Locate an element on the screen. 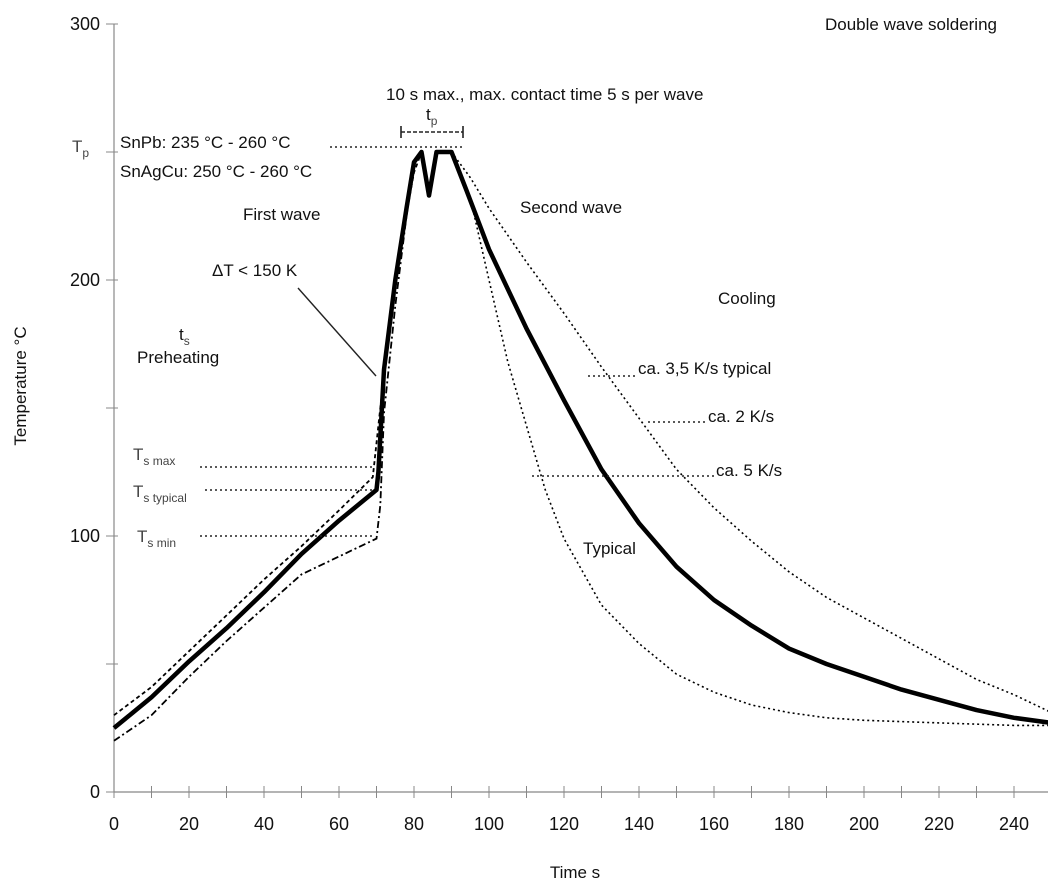 This screenshot has height=884, width=1048. y-tick-label: 200 is located at coordinates (85, 280).